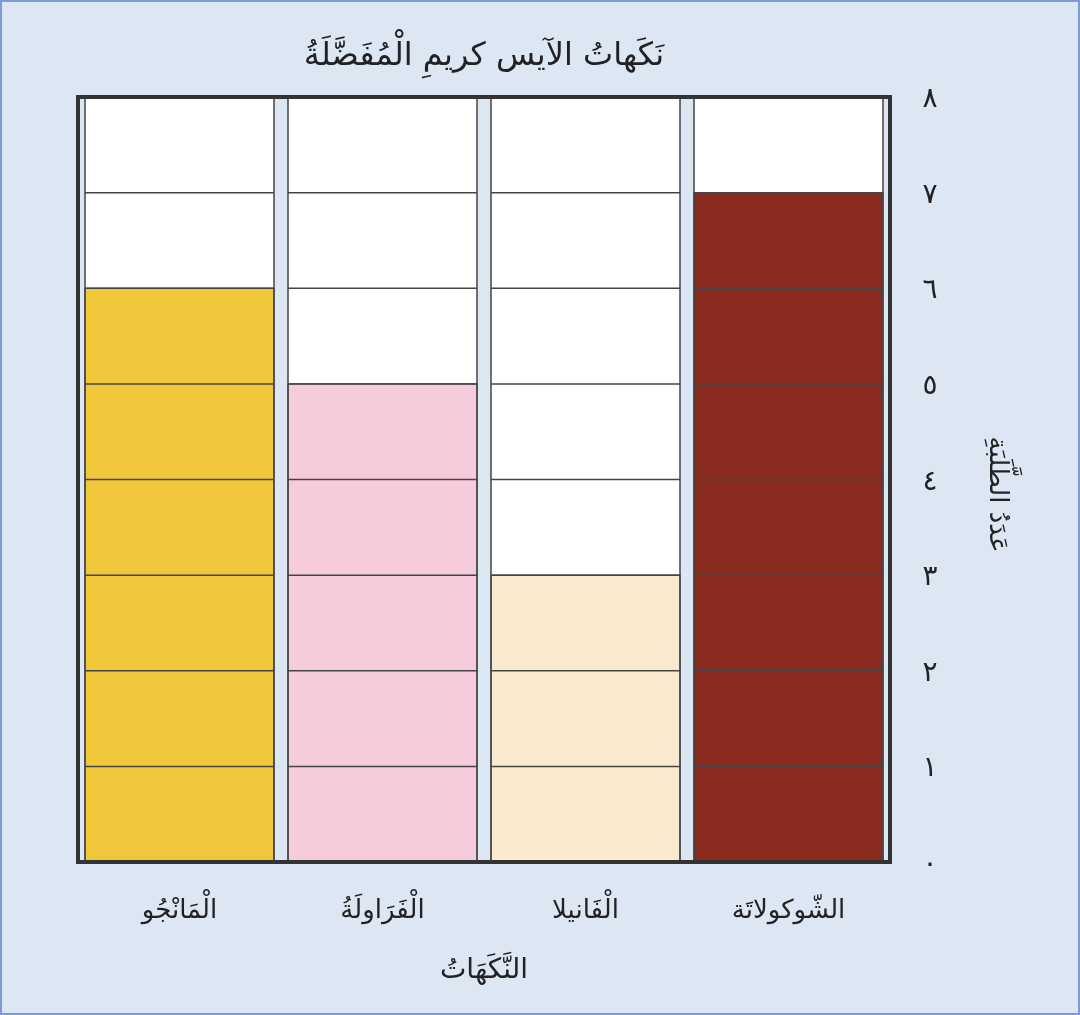 The width and height of the screenshot is (1080, 1015). Describe the element at coordinates (930, 671) in the screenshot. I see `y-tick-label: ٢` at that location.